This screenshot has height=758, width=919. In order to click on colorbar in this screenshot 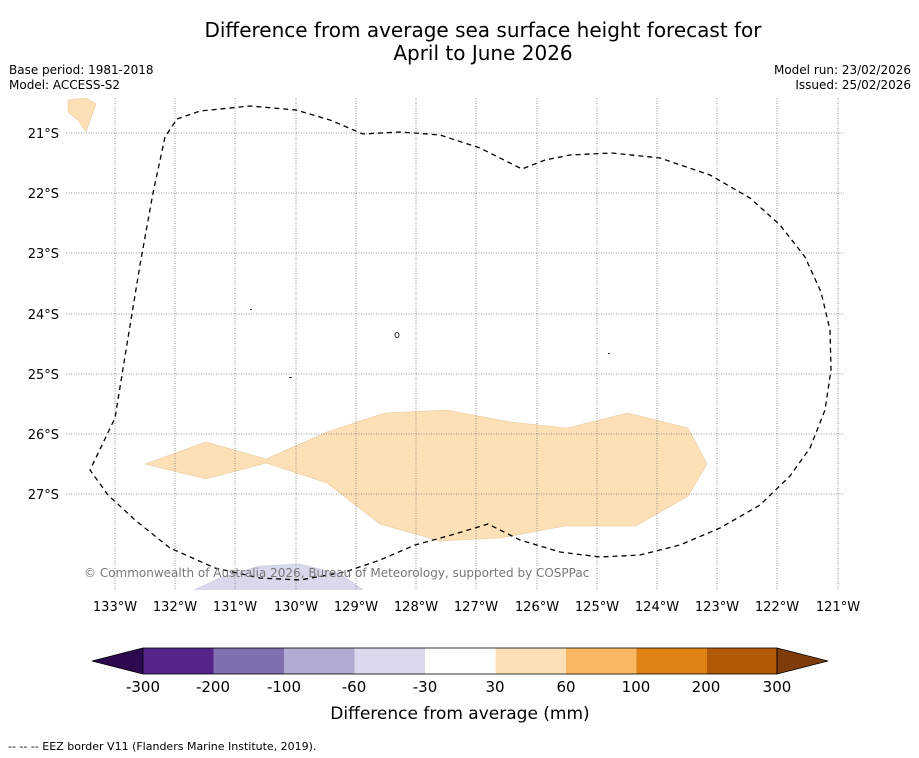, I will do `click(460, 661)`.